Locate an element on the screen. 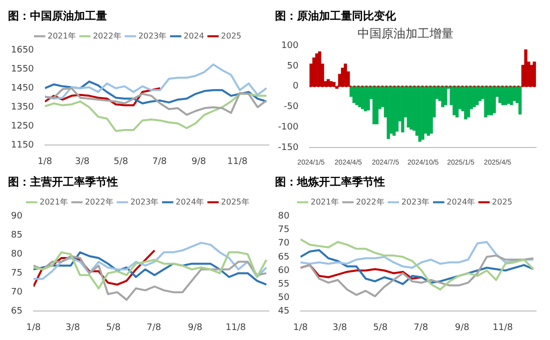 The image size is (550, 340). y-tick-label: 45 is located at coordinates (284, 311).